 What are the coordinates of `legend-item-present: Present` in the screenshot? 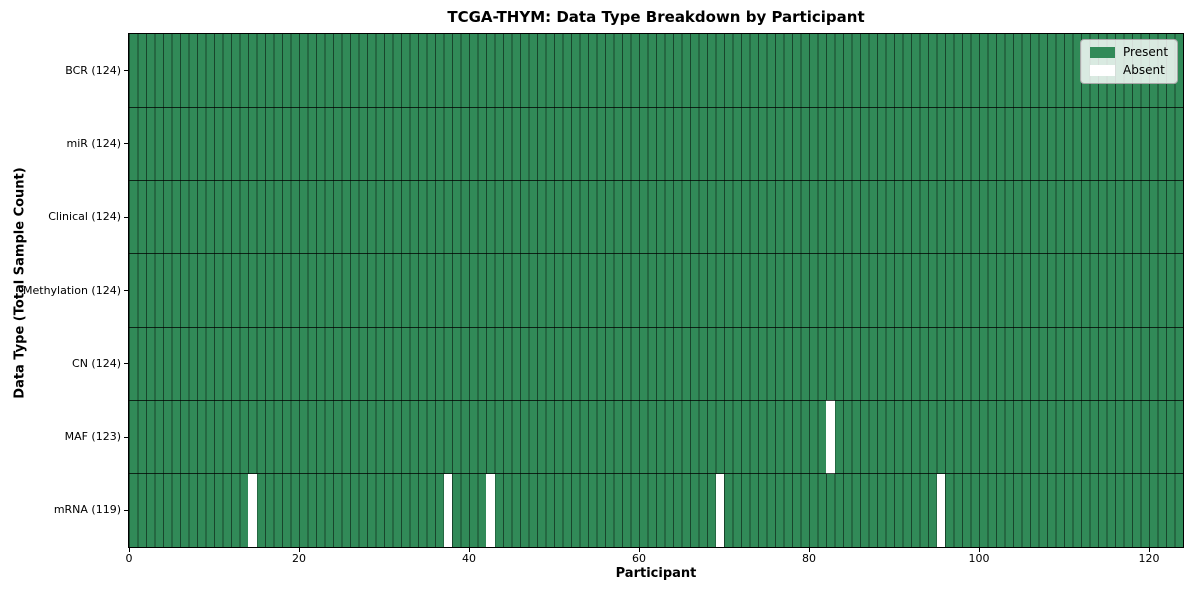 It's located at (1129, 52).